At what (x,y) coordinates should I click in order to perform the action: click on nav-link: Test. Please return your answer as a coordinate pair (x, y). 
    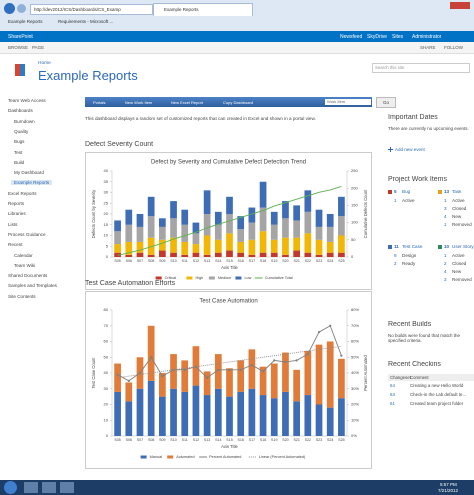
    Looking at the image, I should click on (18, 152).